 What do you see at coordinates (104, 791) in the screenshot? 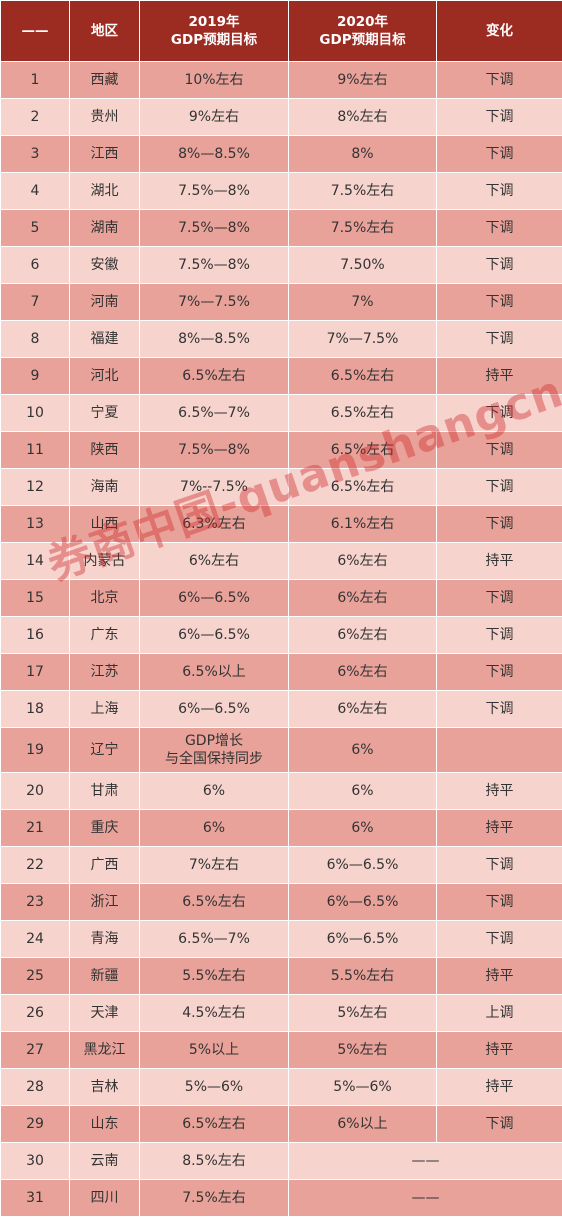
I see `row-region: 甘肃` at bounding box center [104, 791].